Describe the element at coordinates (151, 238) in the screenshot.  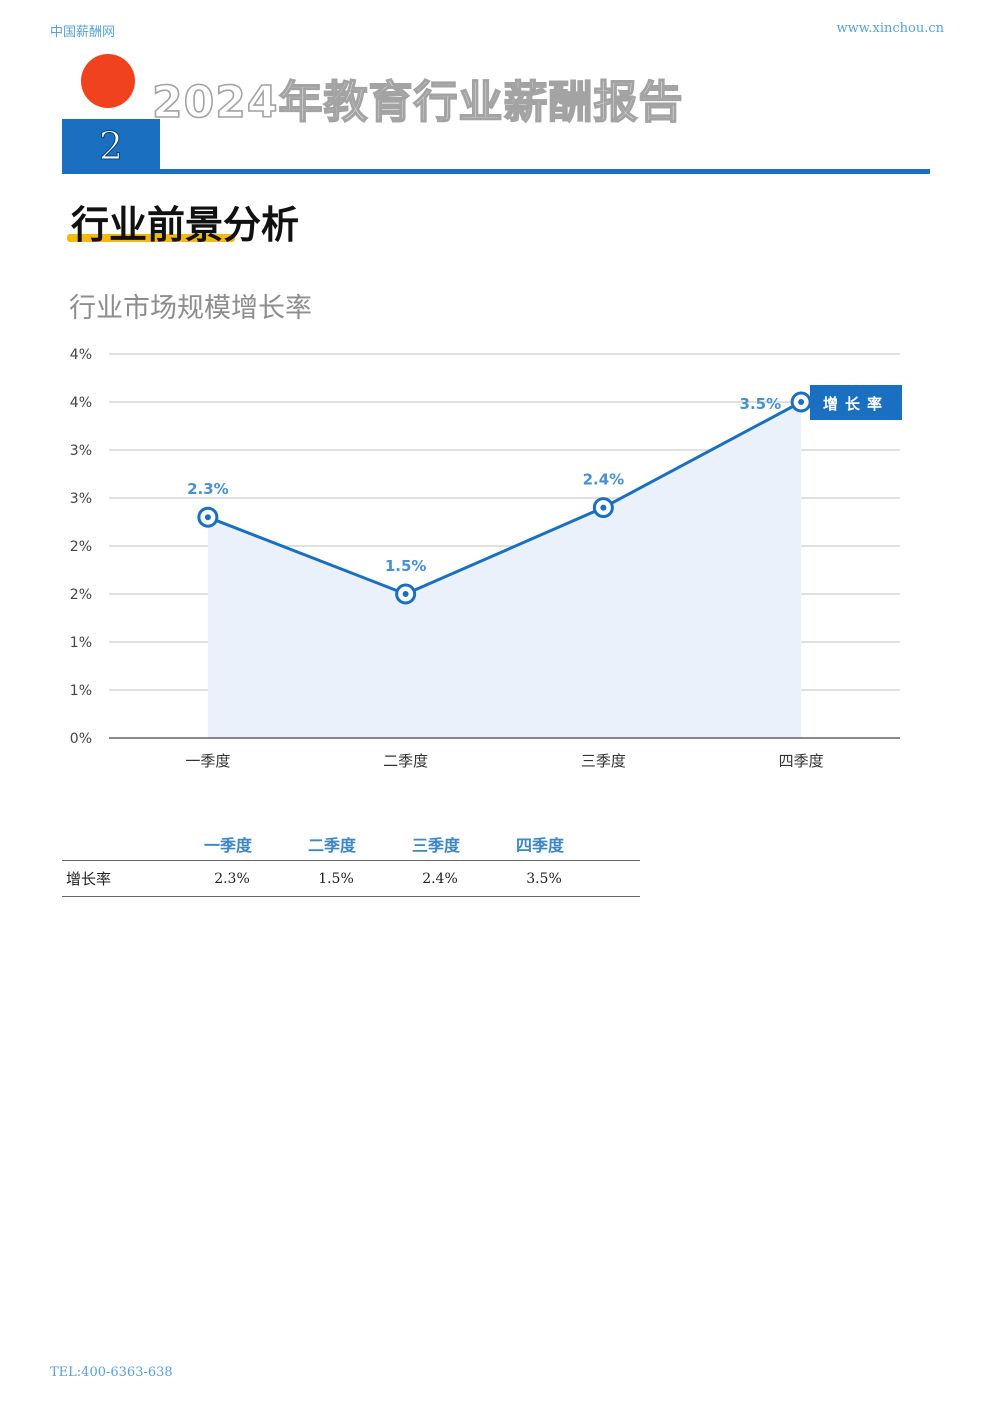
I see `section-title-underline` at that location.